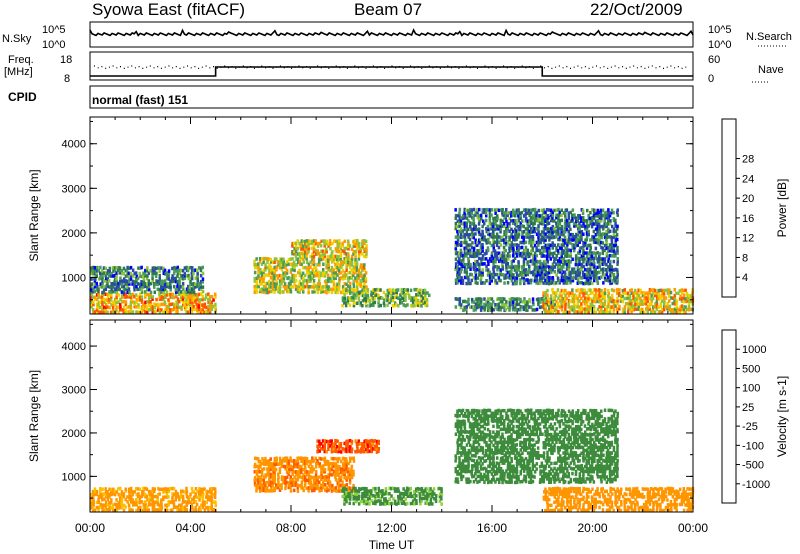 The height and width of the screenshot is (554, 800). I want to click on nsearch-low-label: 10^0, so click(720, 45).